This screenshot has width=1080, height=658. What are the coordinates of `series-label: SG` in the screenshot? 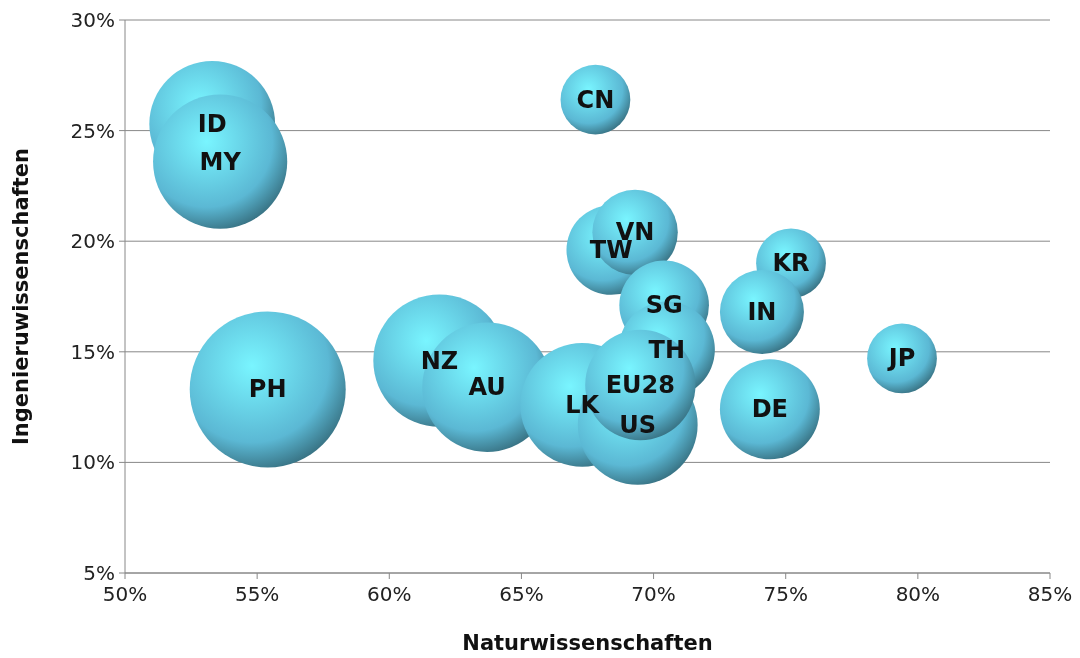 It's located at (664, 305).